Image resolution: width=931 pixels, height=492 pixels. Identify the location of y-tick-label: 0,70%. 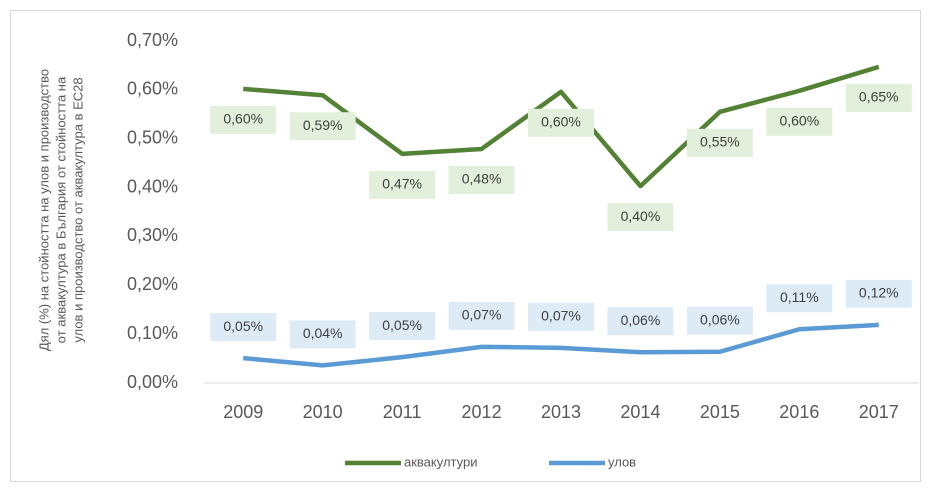
(152, 40).